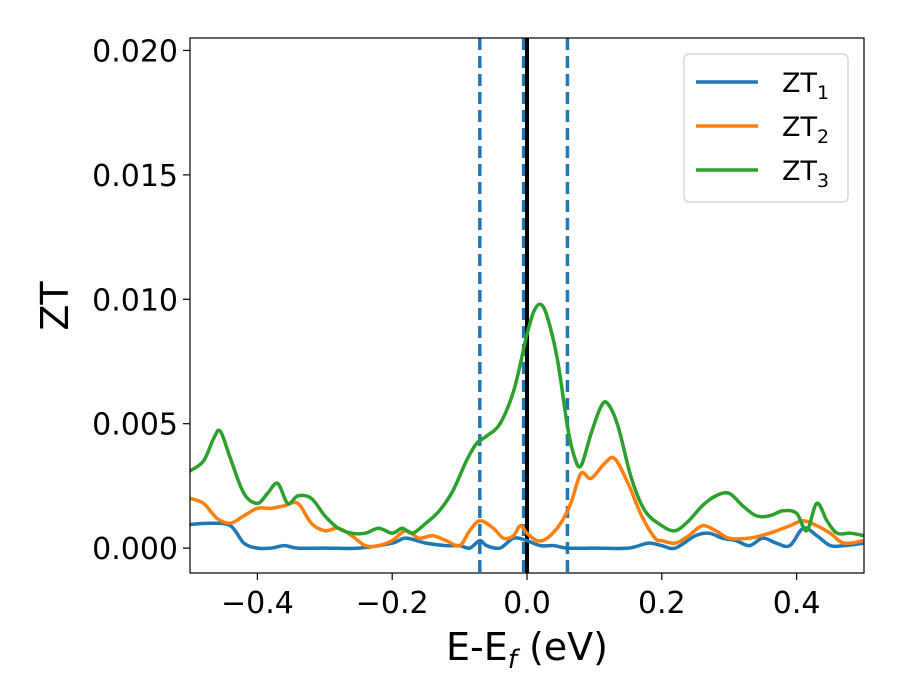 The width and height of the screenshot is (900, 700). I want to click on y-axis-ticks: 0.000 0.005 0.010 0.015 0.020, so click(141, 300).